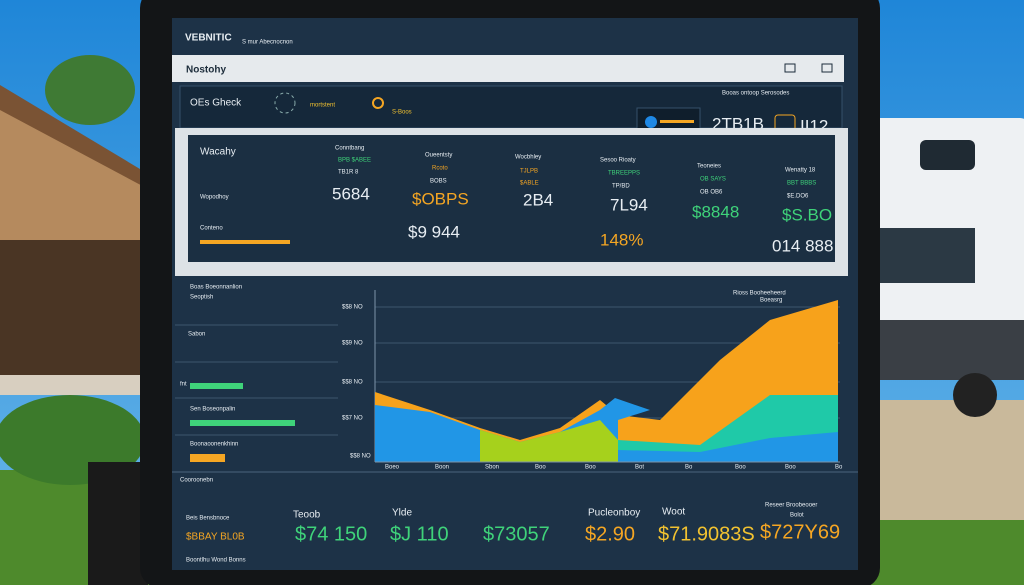  What do you see at coordinates (196, 481) in the screenshot?
I see `footer-title: Cooroonebn` at bounding box center [196, 481].